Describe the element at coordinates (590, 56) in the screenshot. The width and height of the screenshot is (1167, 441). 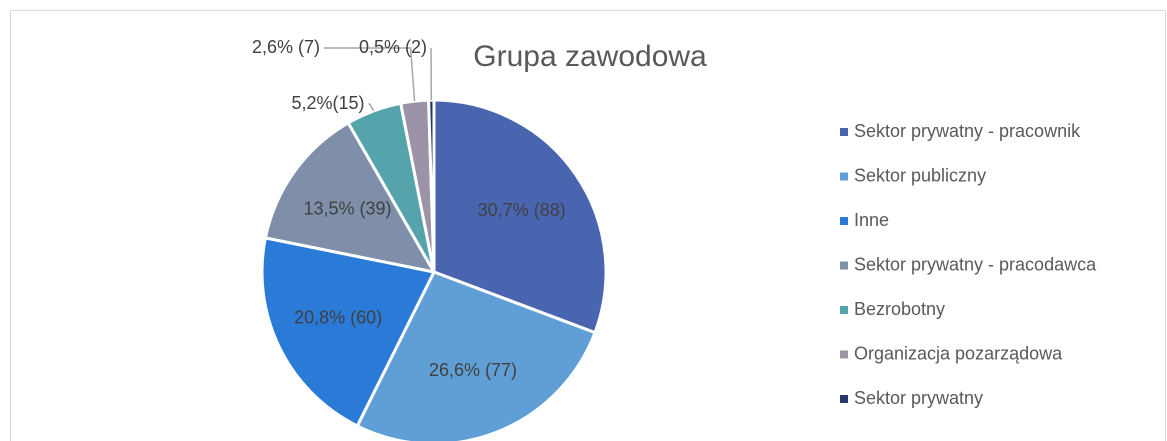
I see `chart-title: Grupa zawodowa` at that location.